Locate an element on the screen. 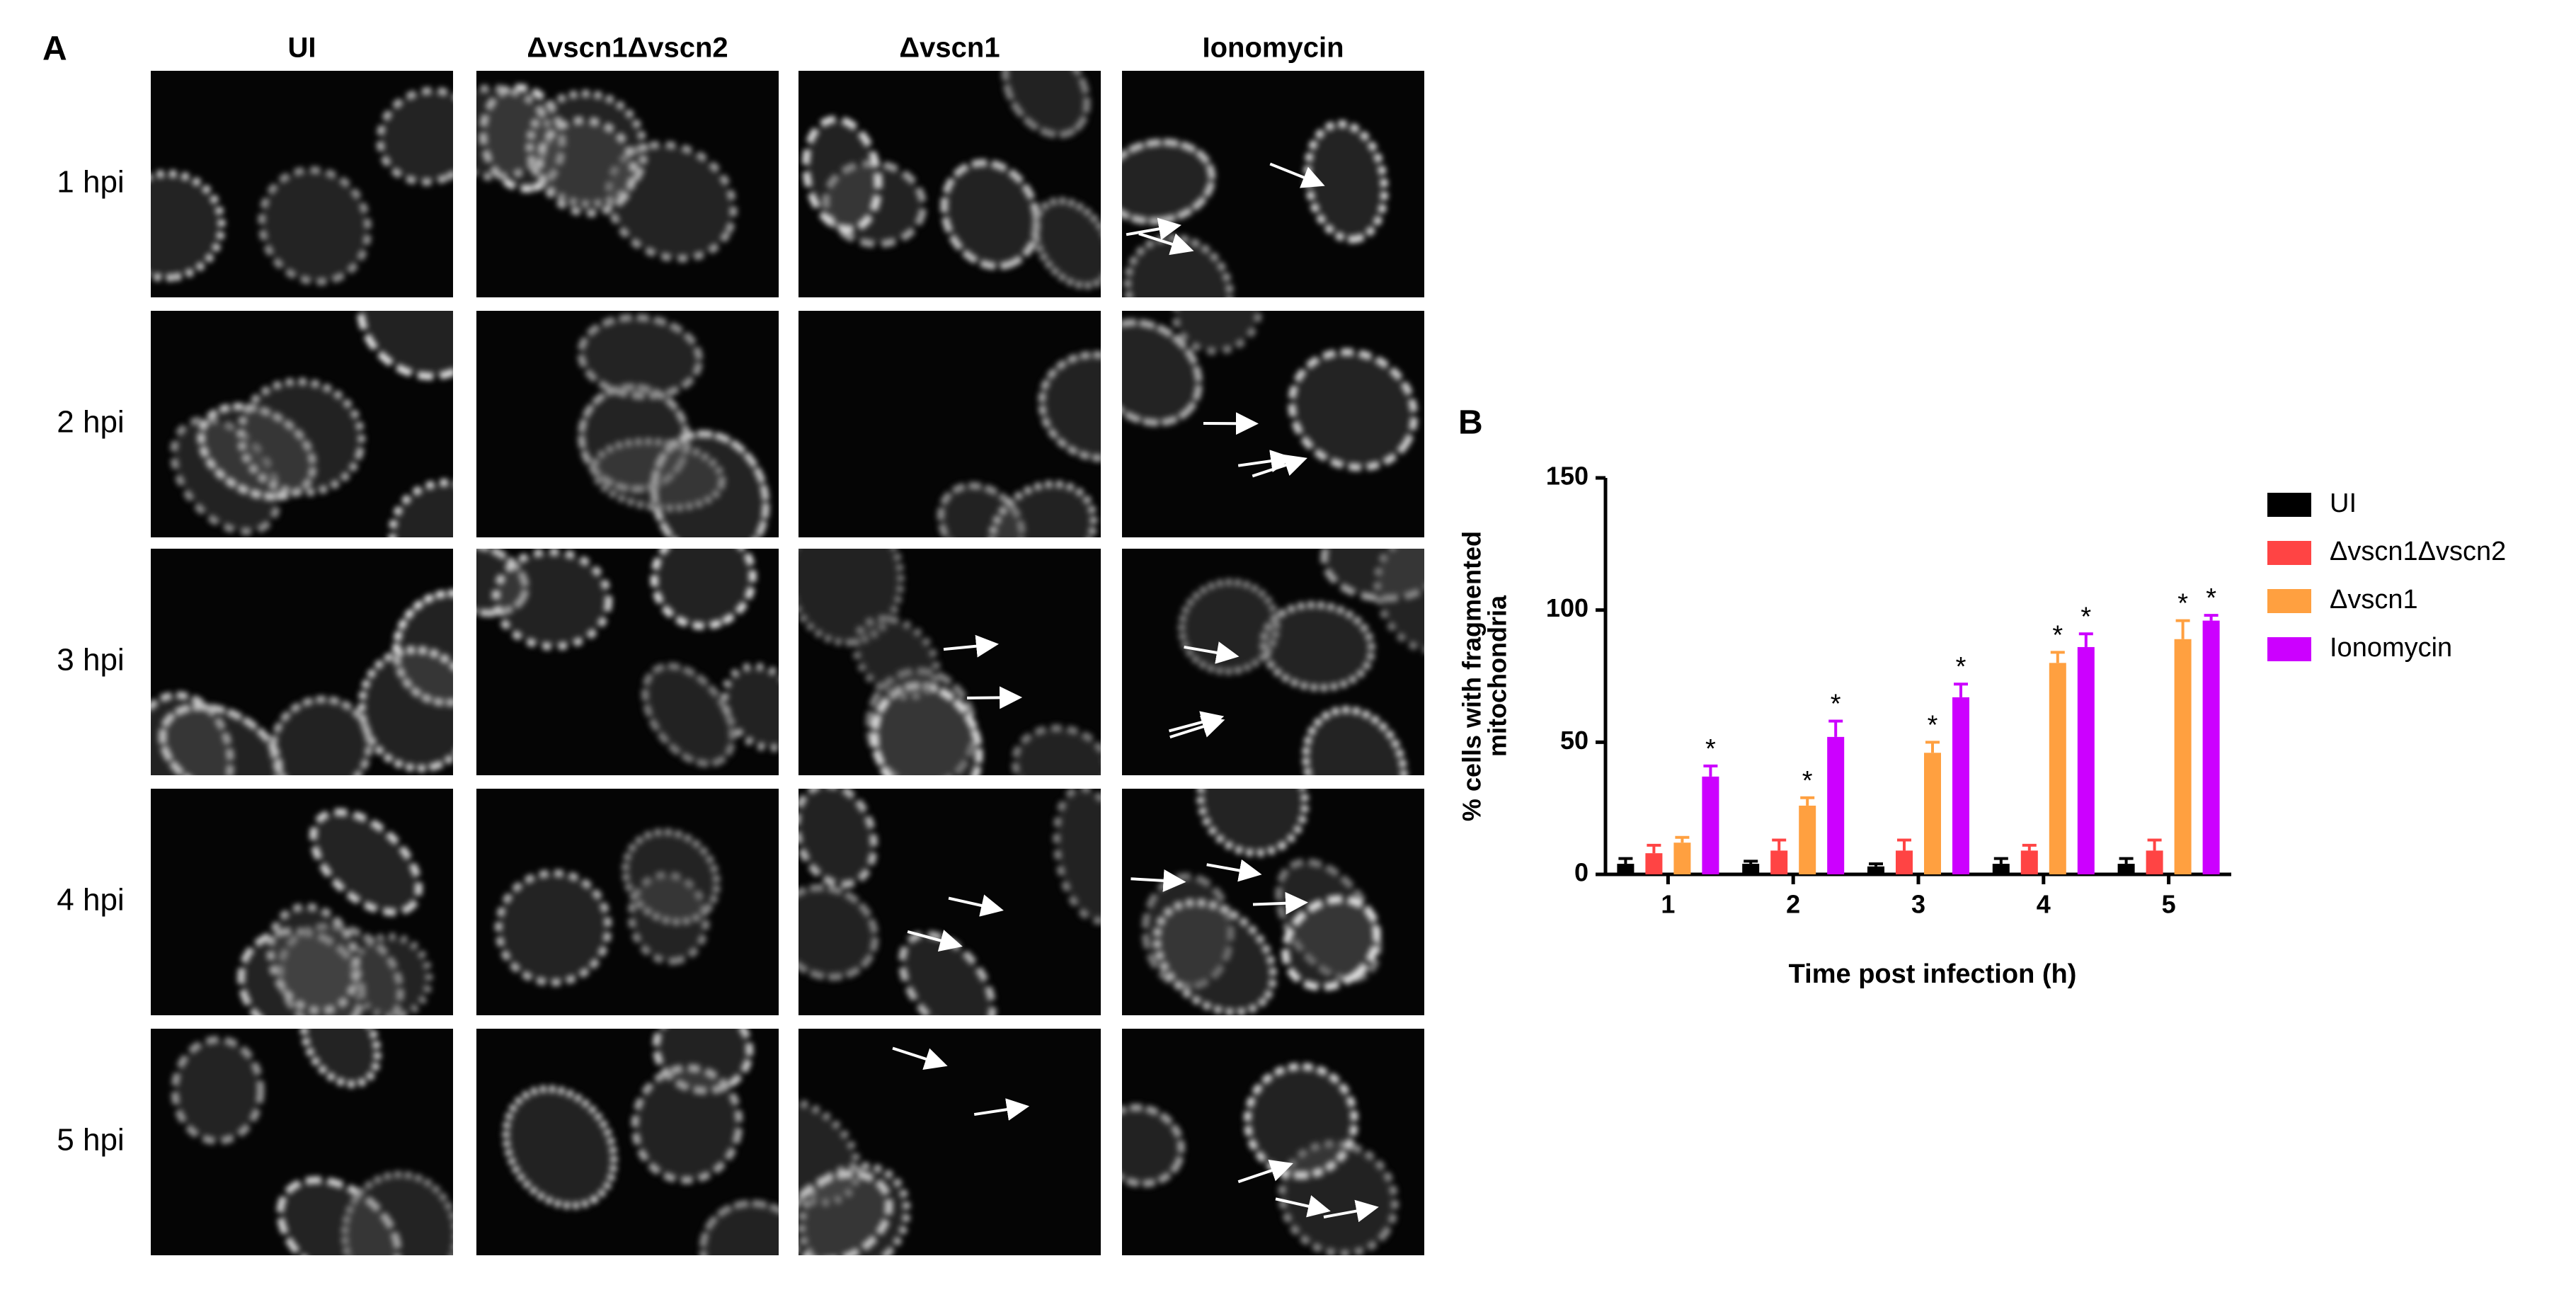 The height and width of the screenshot is (1302, 2576). column-header: Δvscn1 is located at coordinates (949, 49).